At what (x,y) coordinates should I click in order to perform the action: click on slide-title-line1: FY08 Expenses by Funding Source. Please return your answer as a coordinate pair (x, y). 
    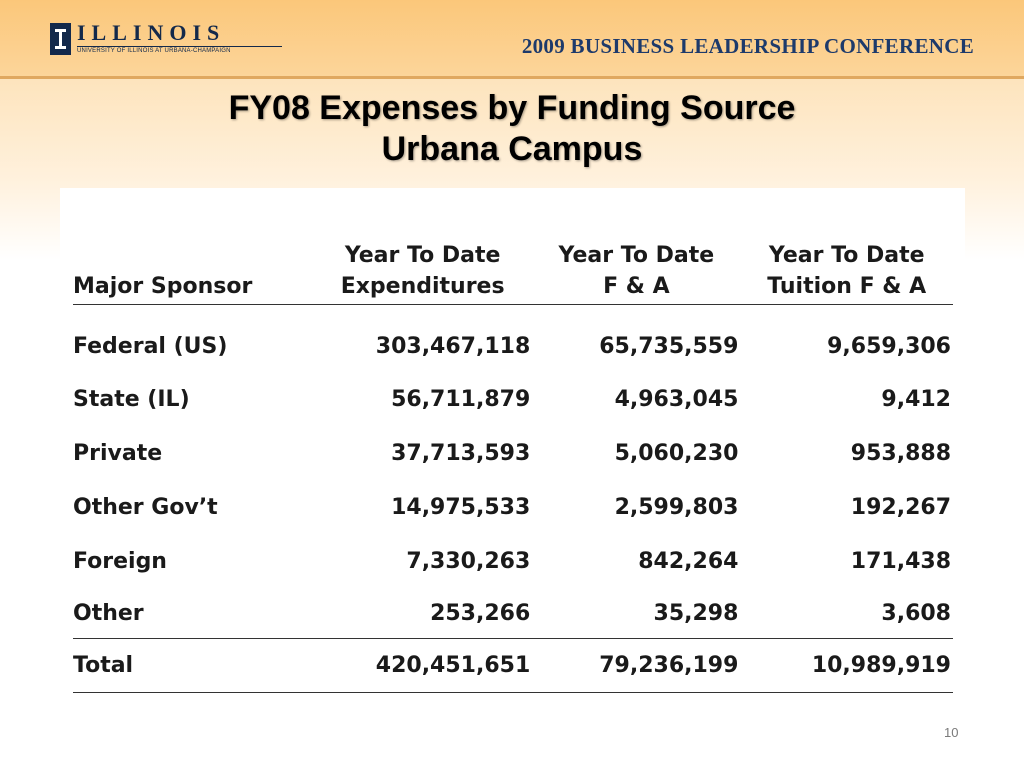
    Looking at the image, I should click on (512, 108).